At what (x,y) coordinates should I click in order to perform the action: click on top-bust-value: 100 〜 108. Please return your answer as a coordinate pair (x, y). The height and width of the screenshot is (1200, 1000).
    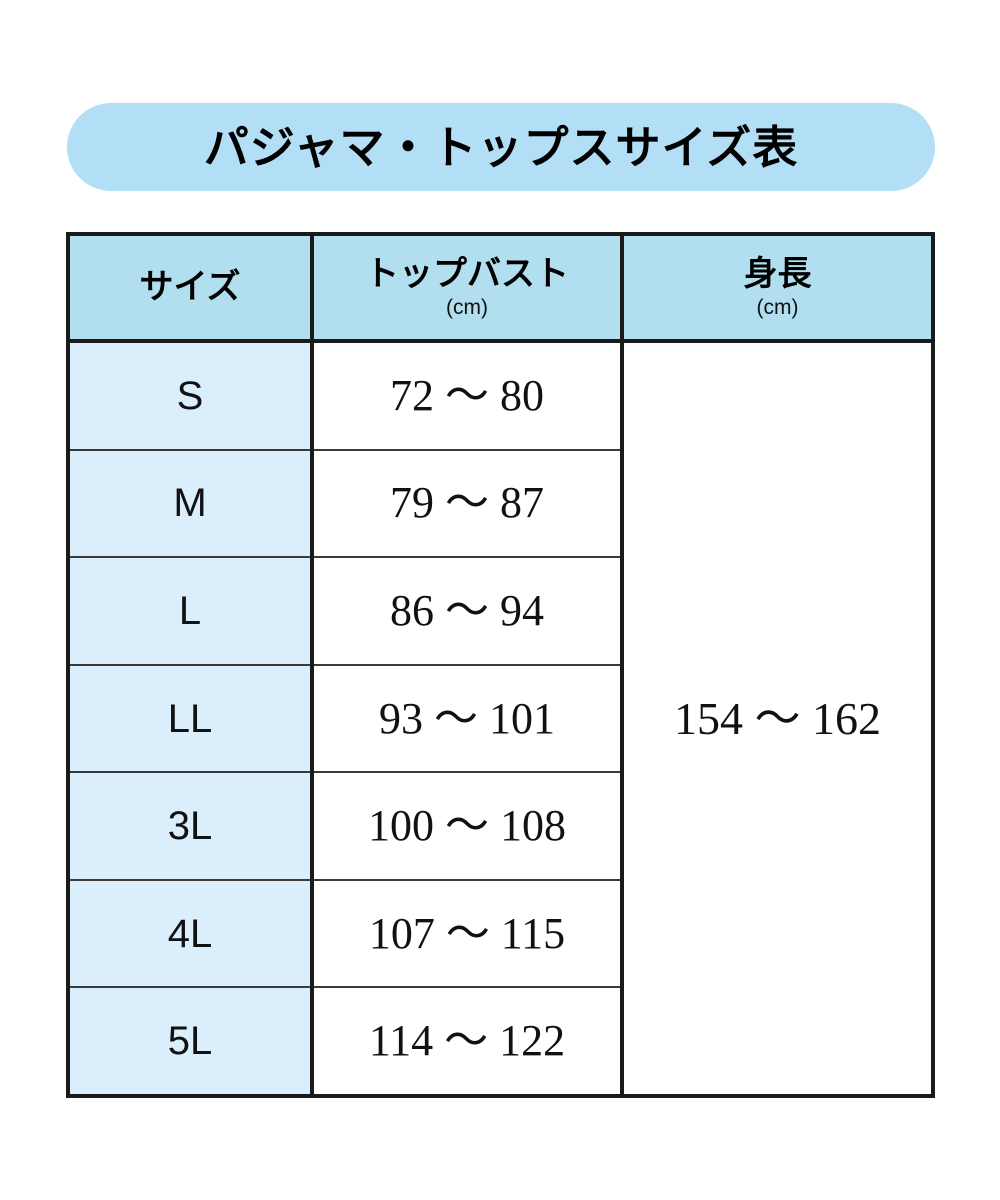
    Looking at the image, I should click on (467, 826).